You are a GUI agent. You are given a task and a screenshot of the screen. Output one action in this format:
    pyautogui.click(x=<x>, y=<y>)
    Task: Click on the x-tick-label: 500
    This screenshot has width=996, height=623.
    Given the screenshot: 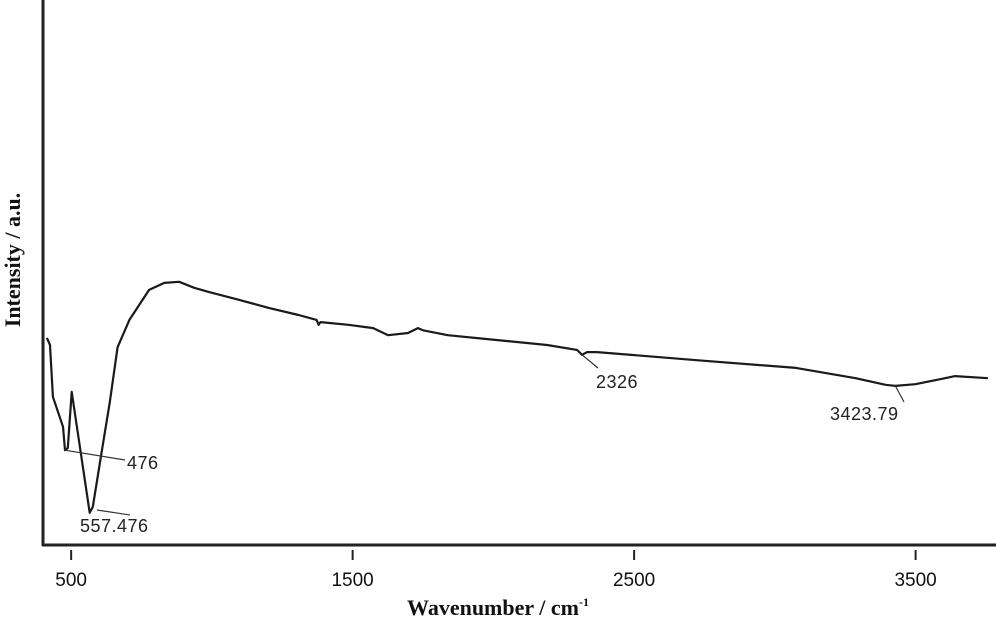 What is the action you would take?
    pyautogui.click(x=71, y=580)
    